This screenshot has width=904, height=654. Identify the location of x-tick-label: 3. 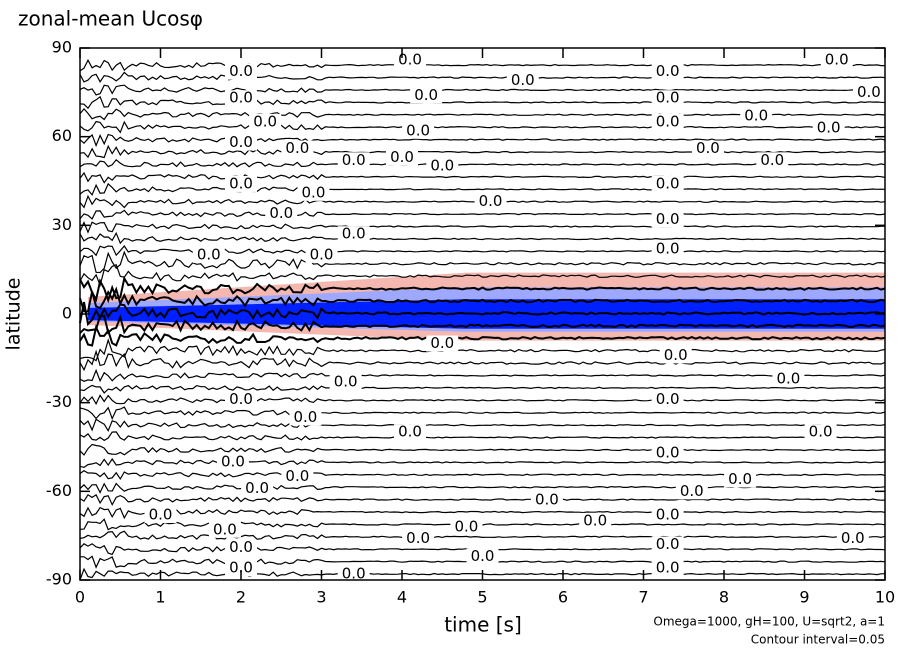
(321, 597).